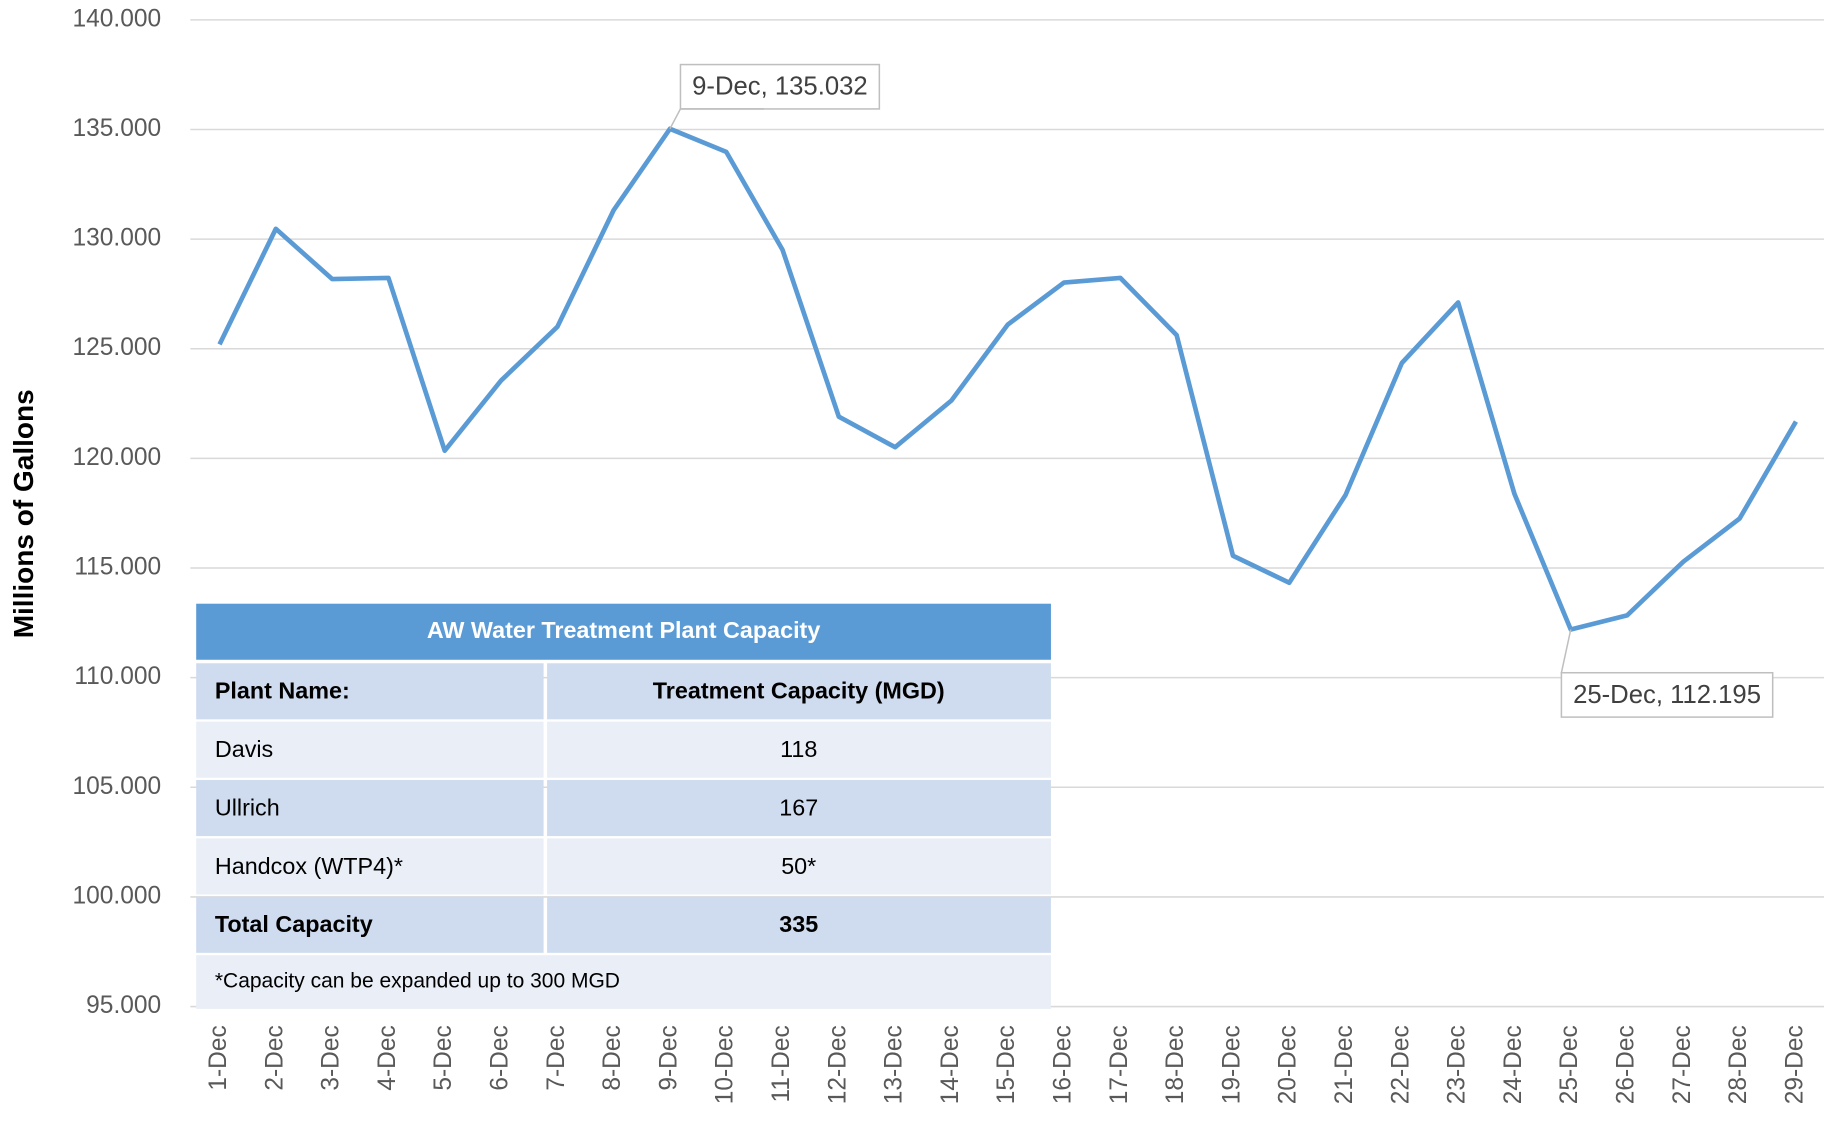 This screenshot has width=1831, height=1121. I want to click on x-tick-label: 21-Dec, so click(1344, 1064).